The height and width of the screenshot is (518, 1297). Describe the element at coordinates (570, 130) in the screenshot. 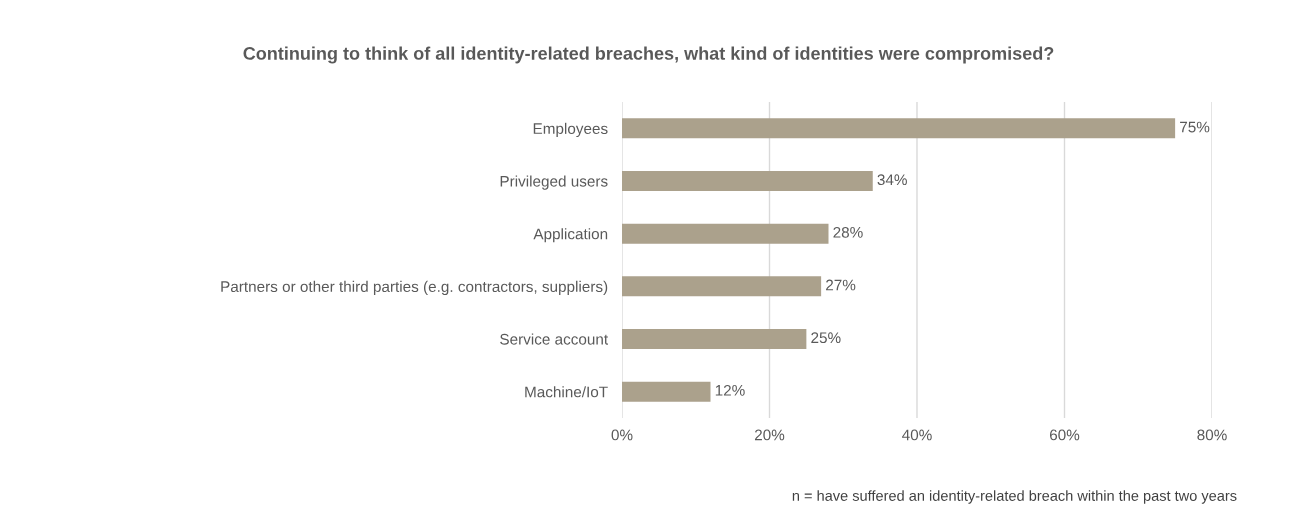

I see `y-tick-label: Employees` at that location.